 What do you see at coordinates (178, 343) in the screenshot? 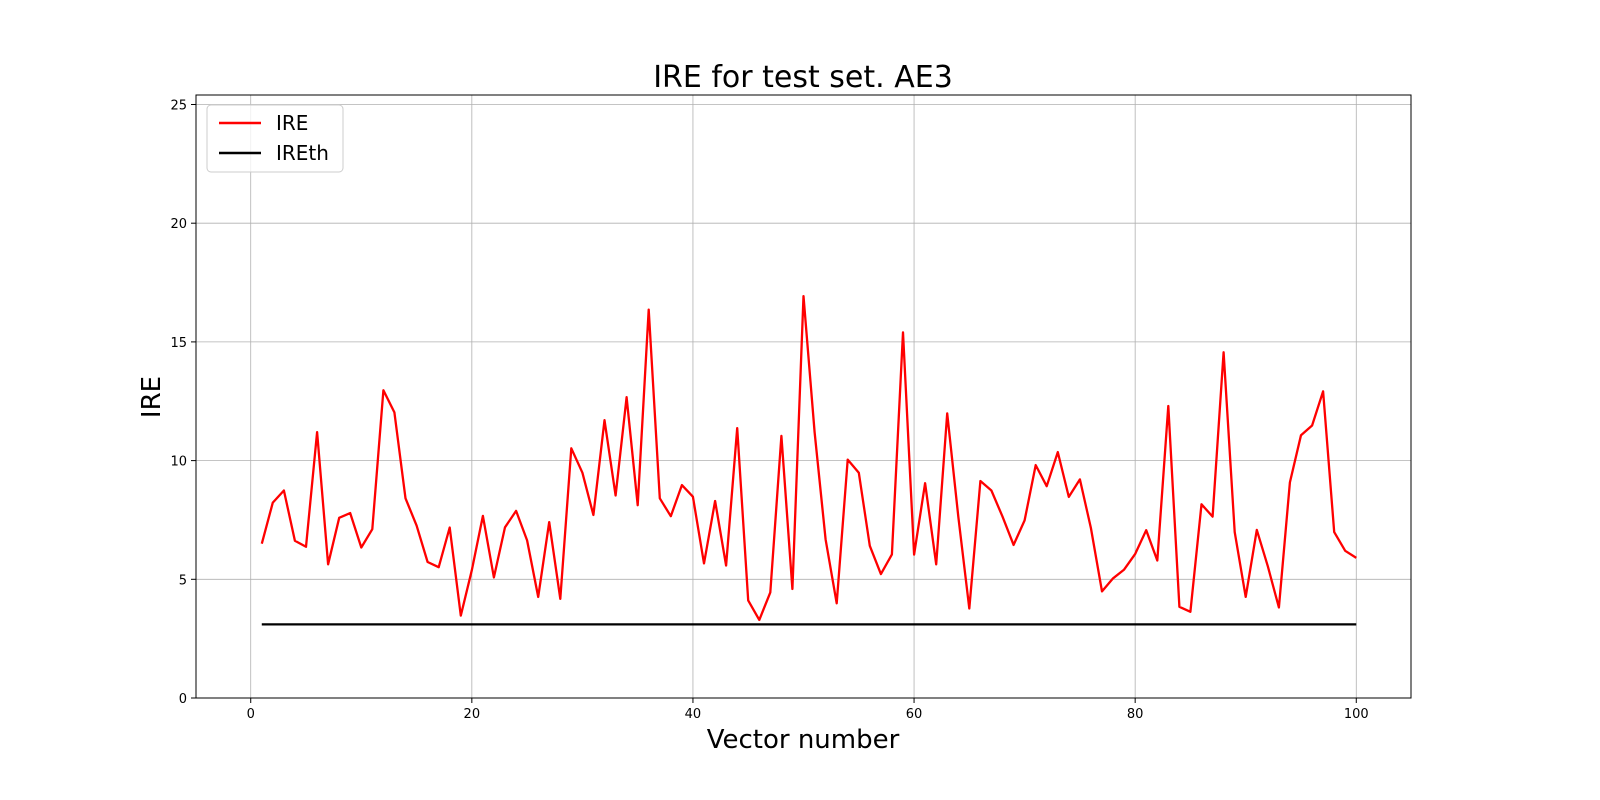
I see `y-tick-label: 15` at bounding box center [178, 343].